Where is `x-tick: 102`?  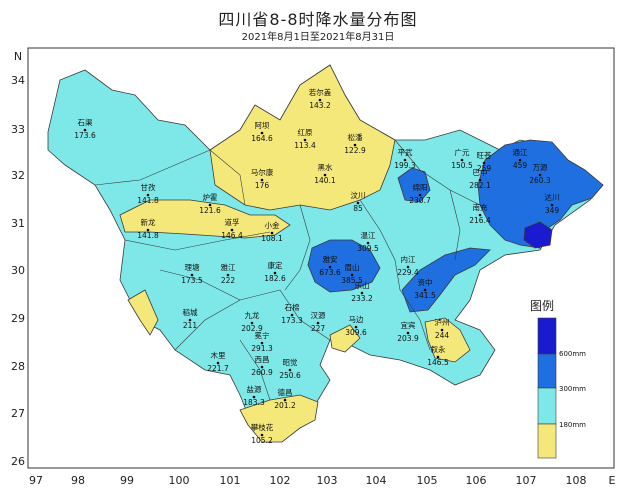
x-tick: 102 is located at coordinates (280, 480).